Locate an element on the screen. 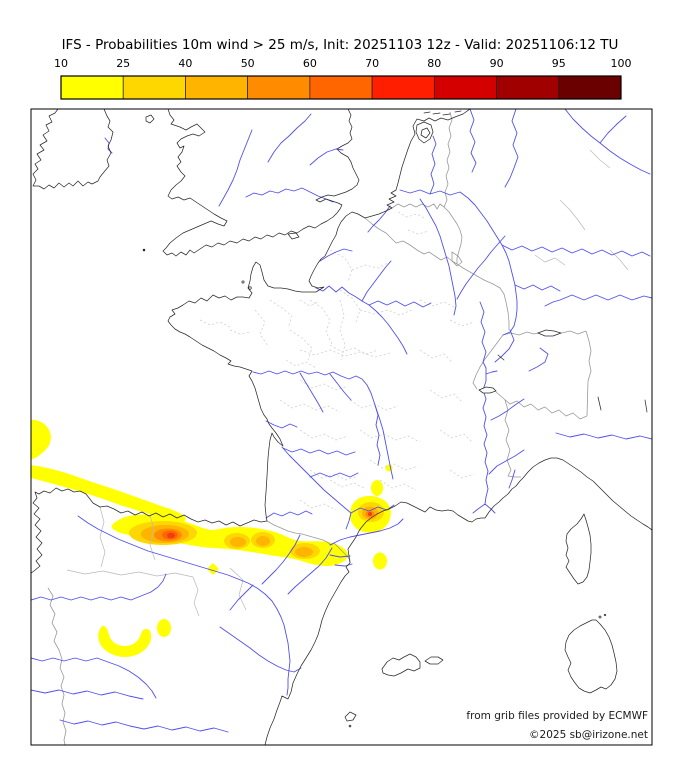 This screenshot has width=680, height=758. colorbar-tick: 90 is located at coordinates (497, 63).